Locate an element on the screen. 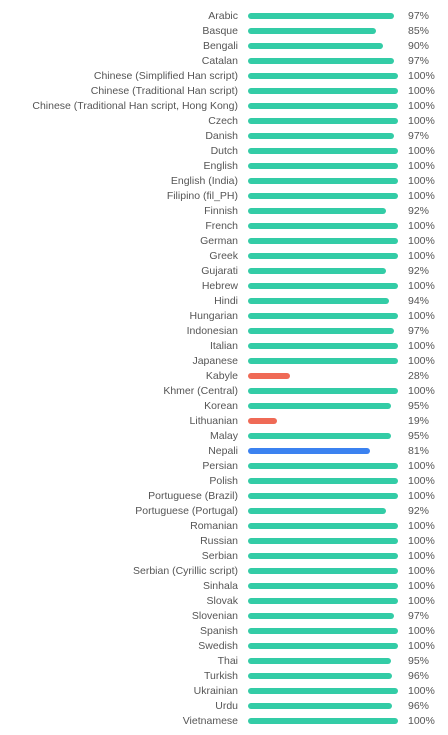  category-label: Italian is located at coordinates (223, 346).